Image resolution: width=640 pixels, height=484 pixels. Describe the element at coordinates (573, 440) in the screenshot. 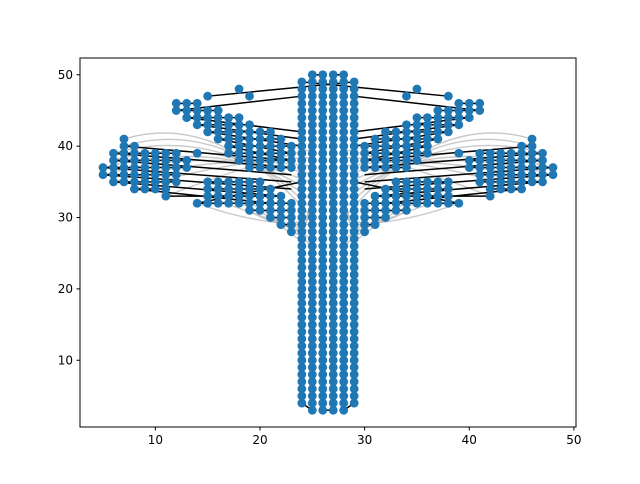

I see `x-tick-label: 50` at that location.